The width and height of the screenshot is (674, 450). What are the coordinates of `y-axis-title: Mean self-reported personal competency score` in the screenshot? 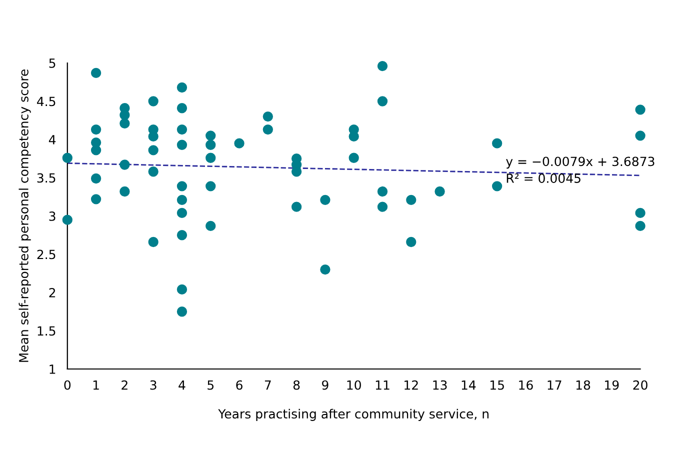 It's located at (24, 216).